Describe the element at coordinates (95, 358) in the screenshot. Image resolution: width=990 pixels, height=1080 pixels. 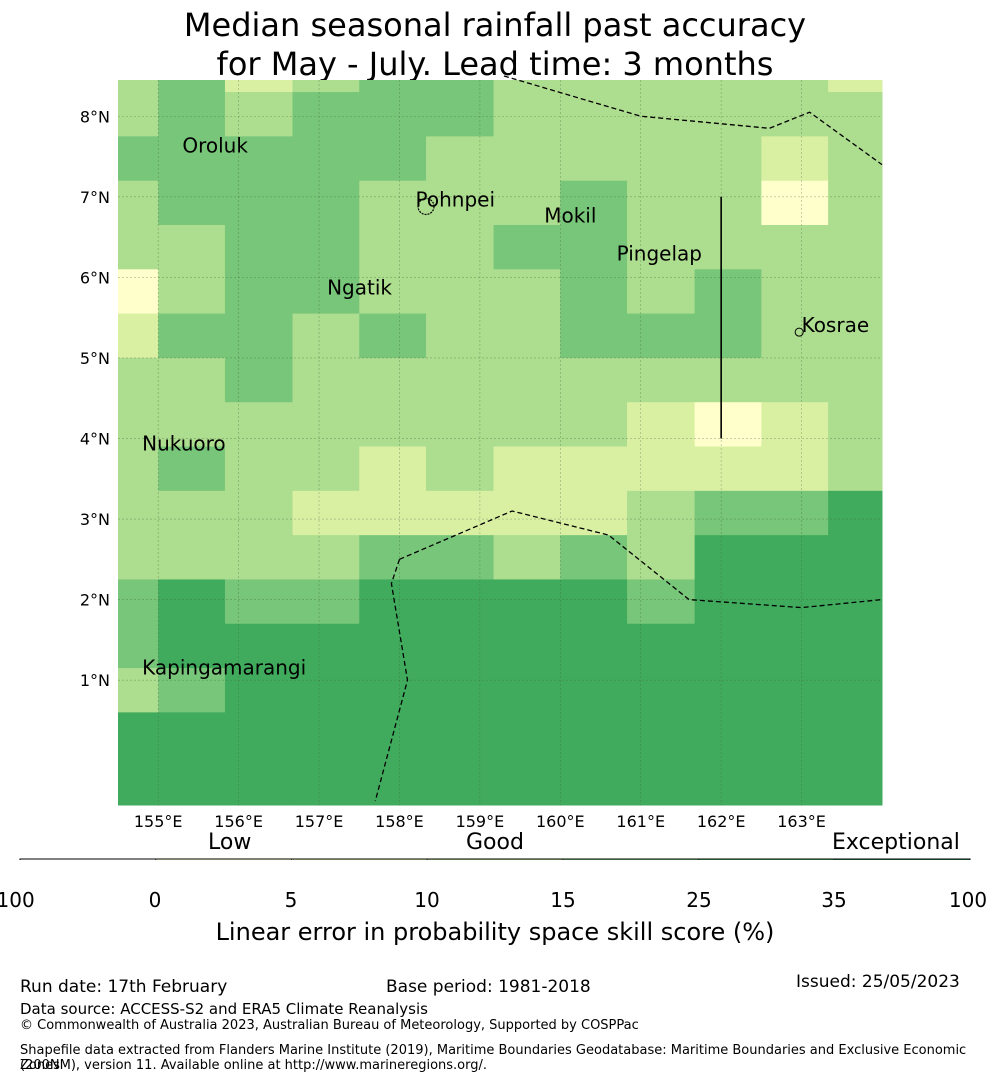
I see `y-tick-label: 5°N` at that location.